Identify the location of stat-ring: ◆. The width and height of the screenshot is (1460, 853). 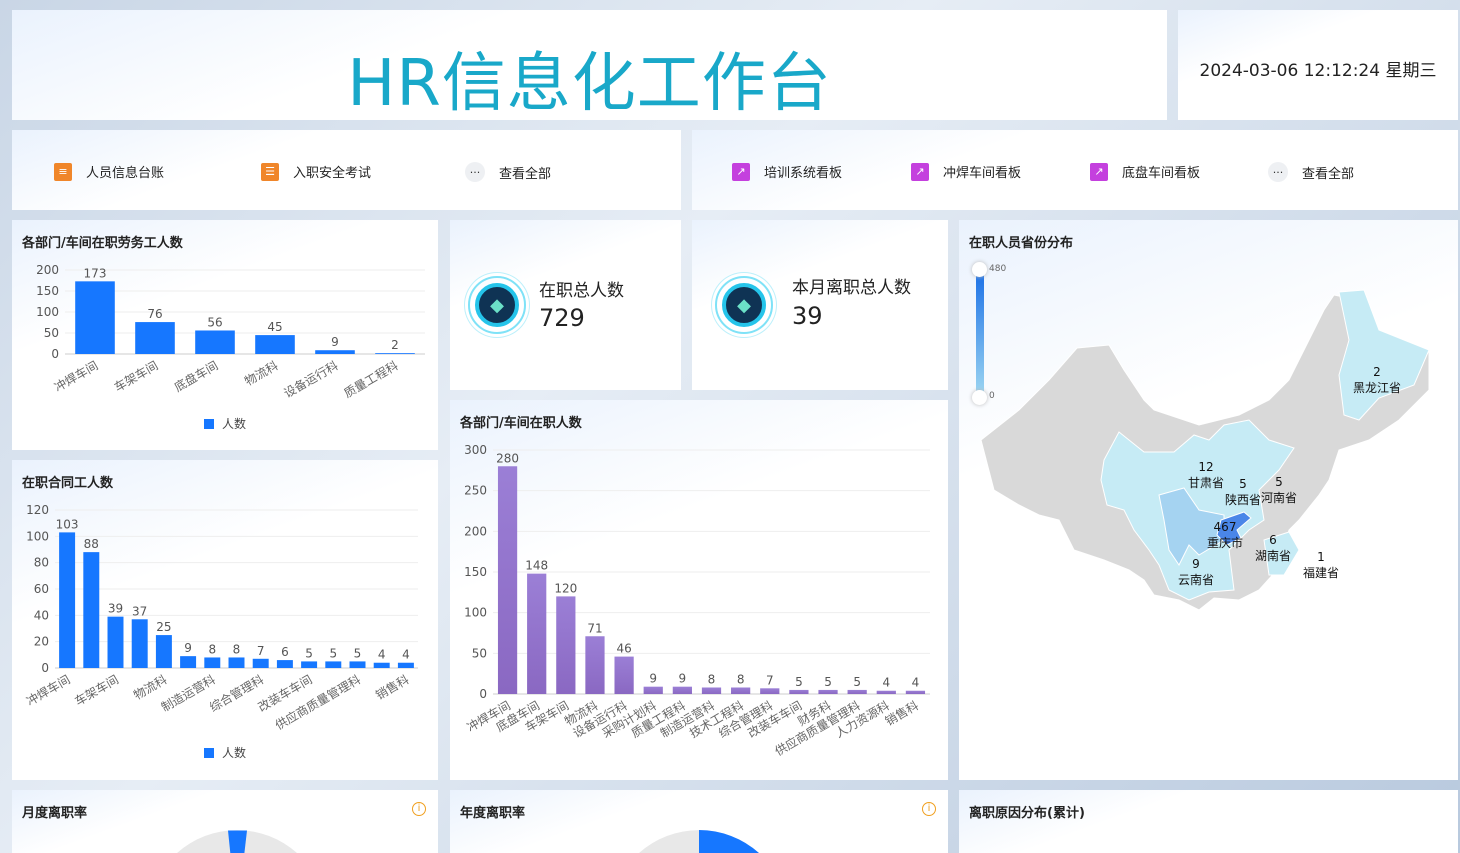
(497, 305).